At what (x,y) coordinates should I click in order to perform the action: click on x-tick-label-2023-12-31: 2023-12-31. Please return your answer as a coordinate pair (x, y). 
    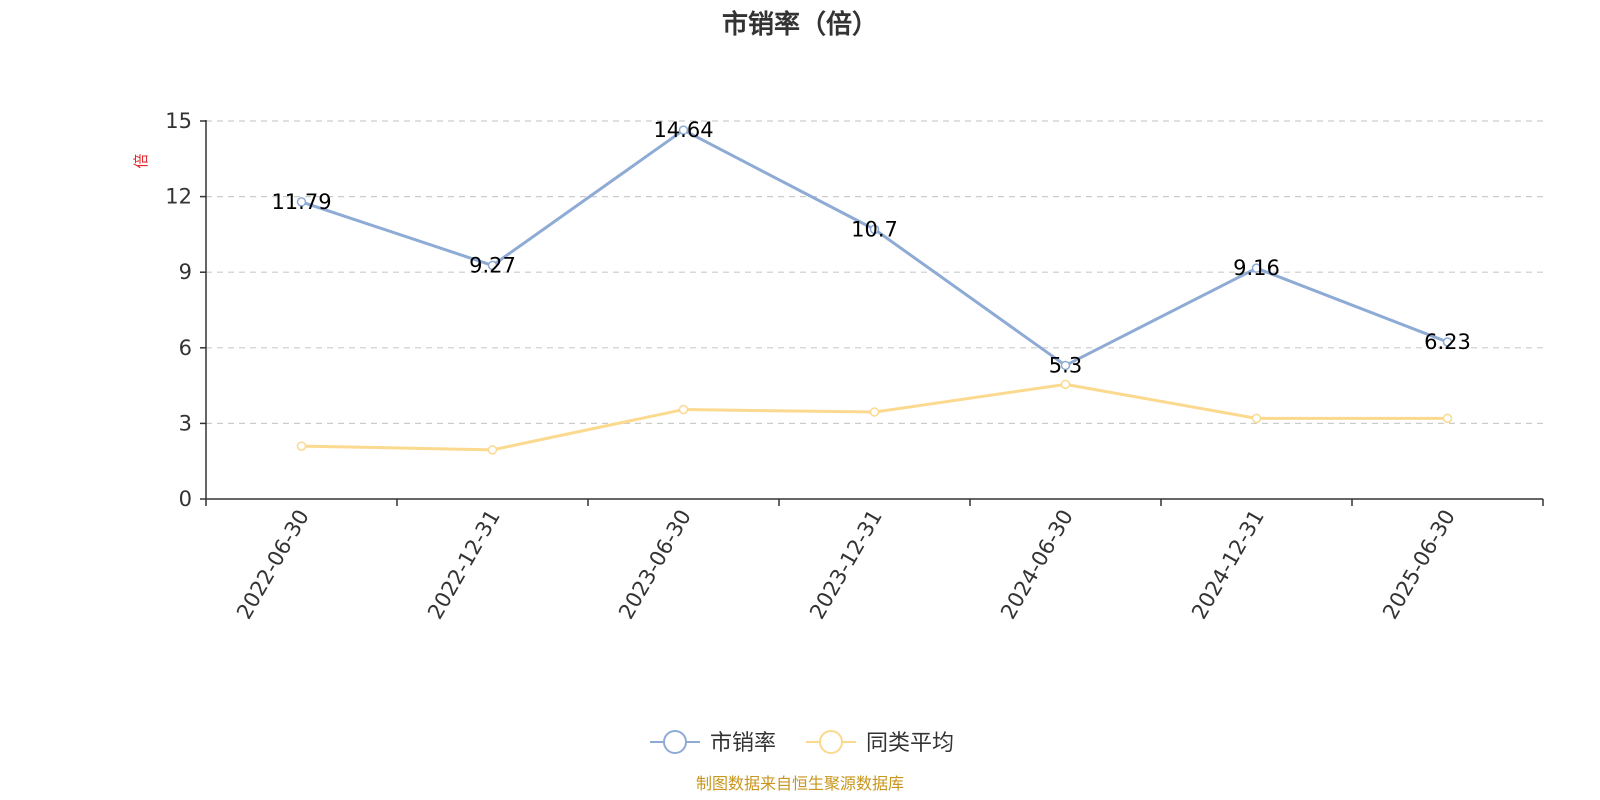
    Looking at the image, I should click on (846, 565).